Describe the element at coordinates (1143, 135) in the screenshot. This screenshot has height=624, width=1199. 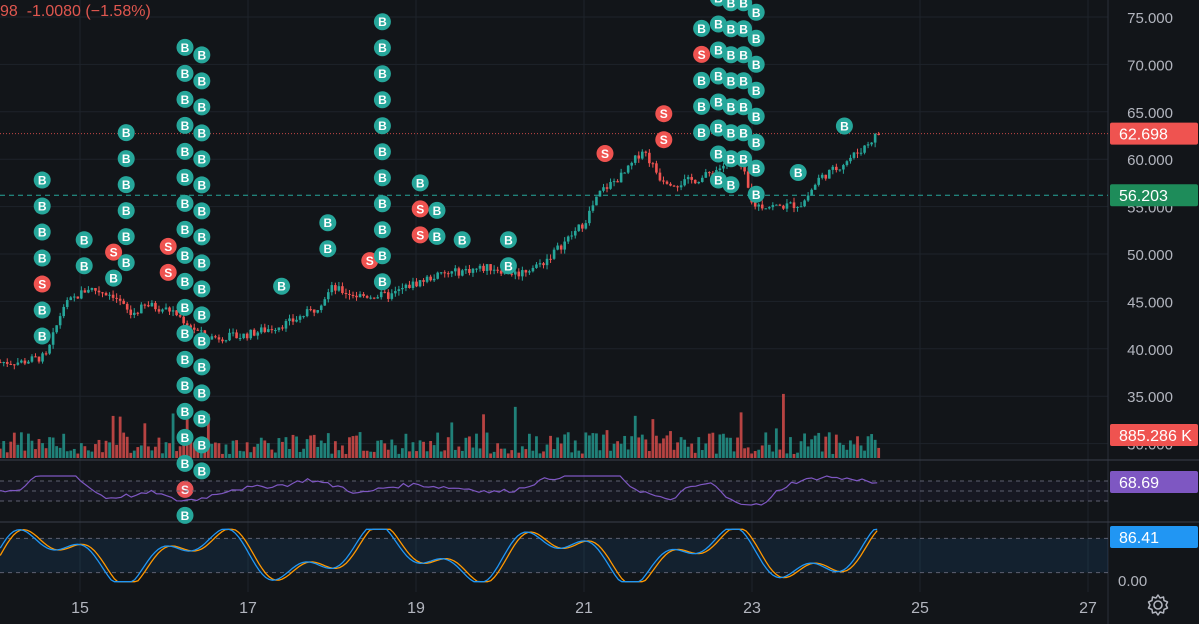
I see `last-price-badge-text: 62.698` at that location.